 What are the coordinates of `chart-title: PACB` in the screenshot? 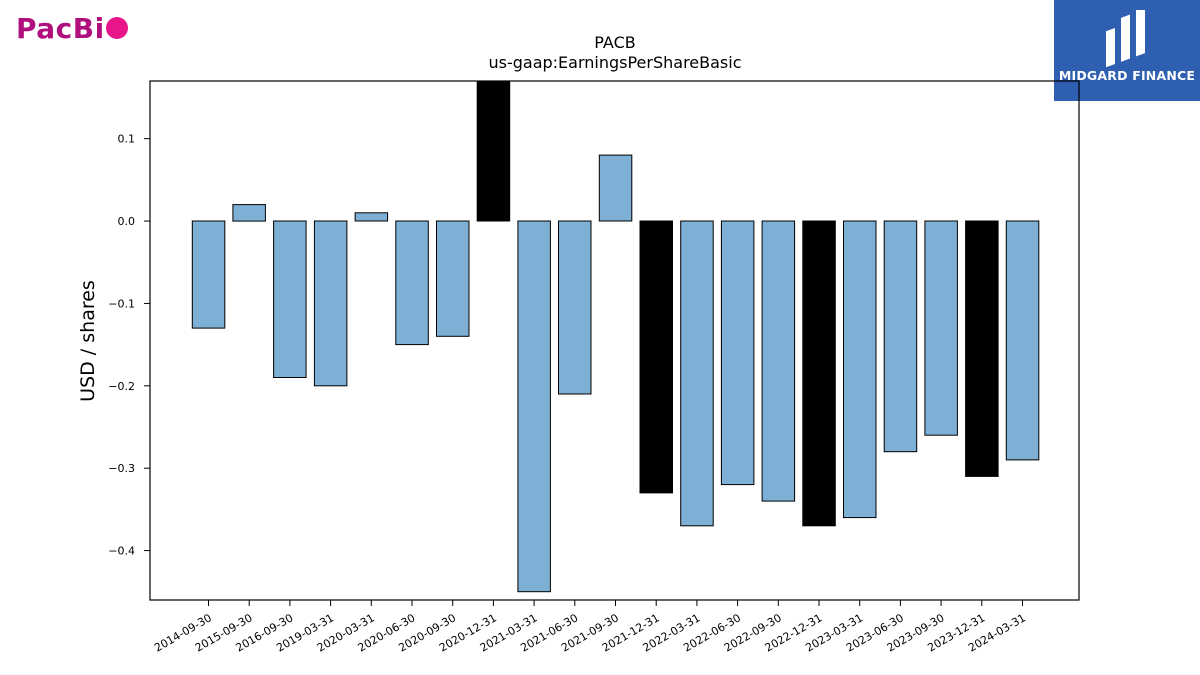 It's located at (614, 42).